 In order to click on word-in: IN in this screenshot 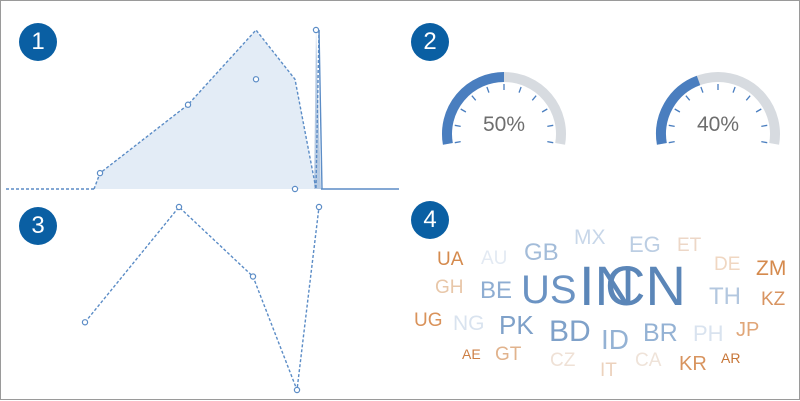, I will do `click(607, 285)`.